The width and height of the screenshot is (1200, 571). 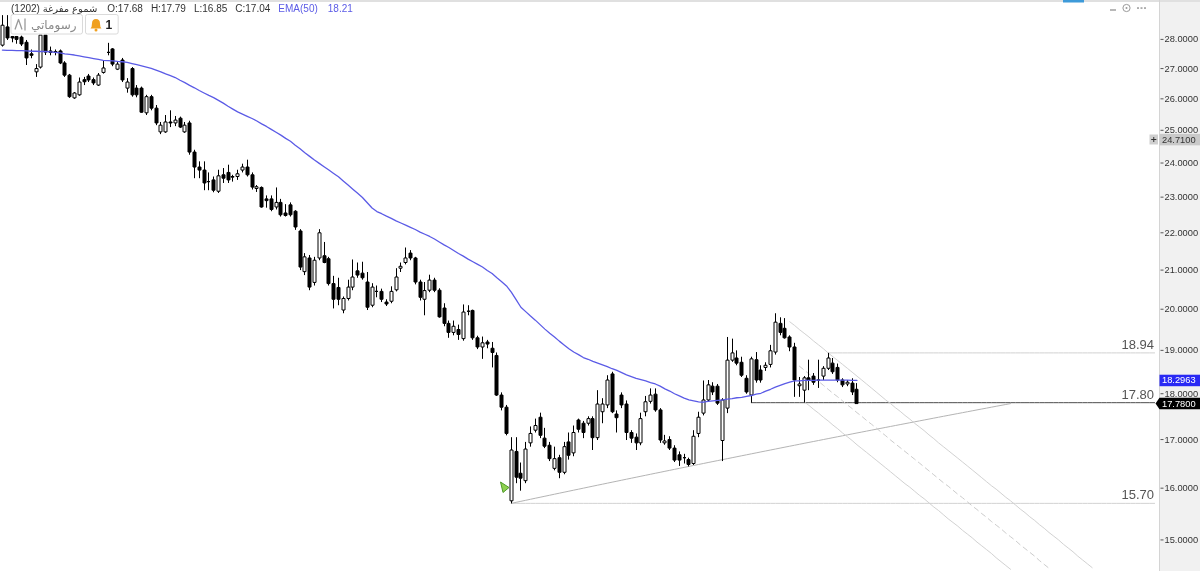 I want to click on annotation: 15.70, so click(x=1137, y=495).